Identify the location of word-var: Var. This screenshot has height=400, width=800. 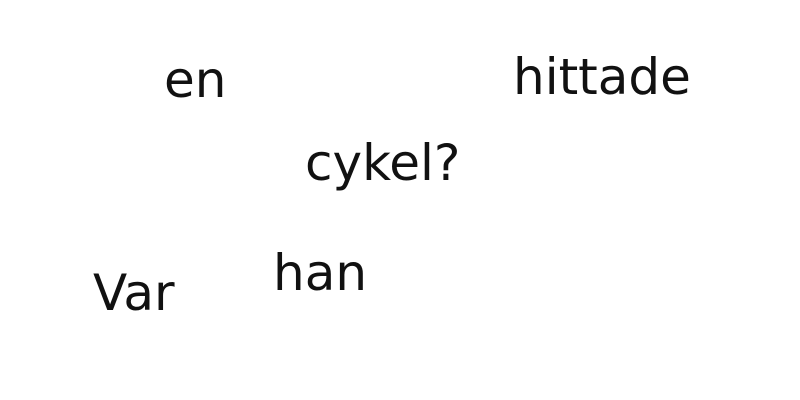
(134, 293).